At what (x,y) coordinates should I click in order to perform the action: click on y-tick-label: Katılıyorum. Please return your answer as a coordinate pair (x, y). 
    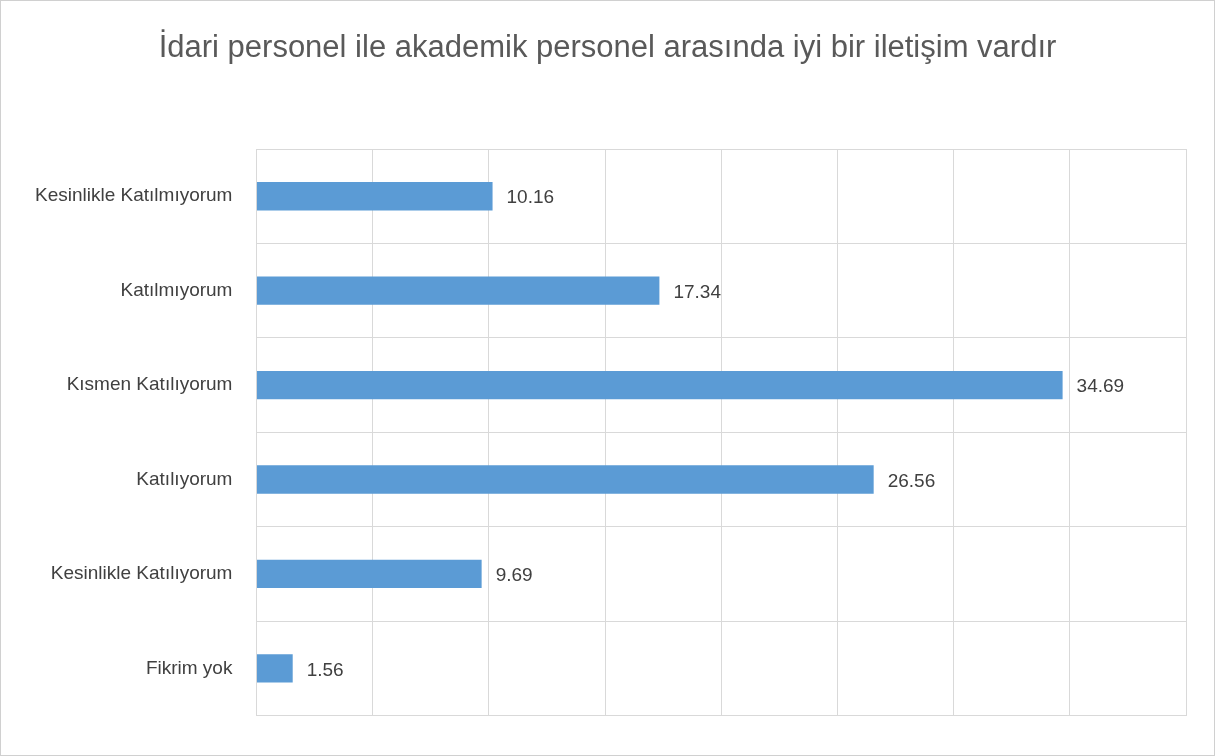
    Looking at the image, I should click on (184, 478).